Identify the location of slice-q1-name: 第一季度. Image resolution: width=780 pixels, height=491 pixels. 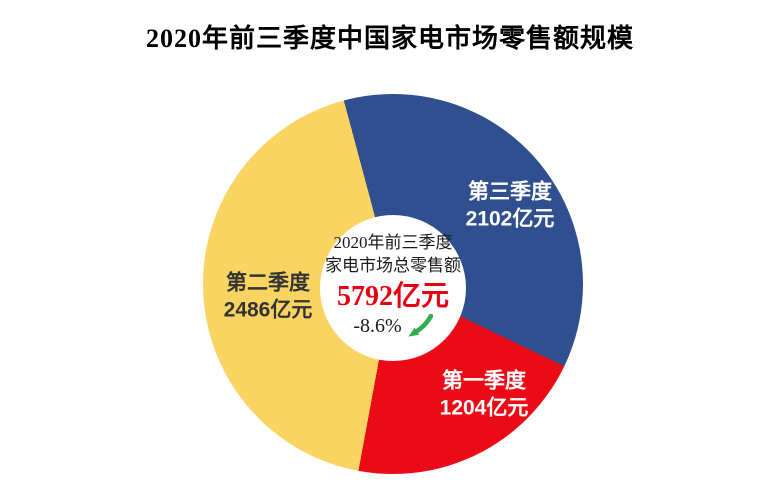
(484, 381).